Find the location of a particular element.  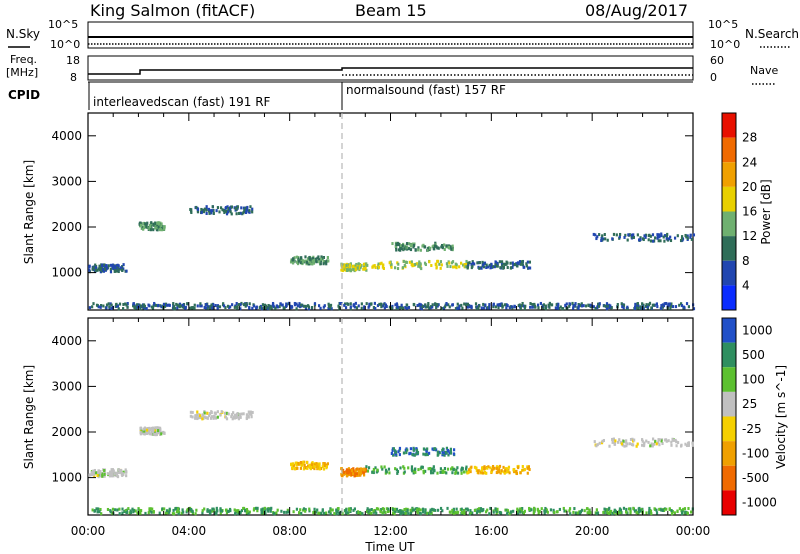

xtick-label: 08:00 is located at coordinates (289, 531).